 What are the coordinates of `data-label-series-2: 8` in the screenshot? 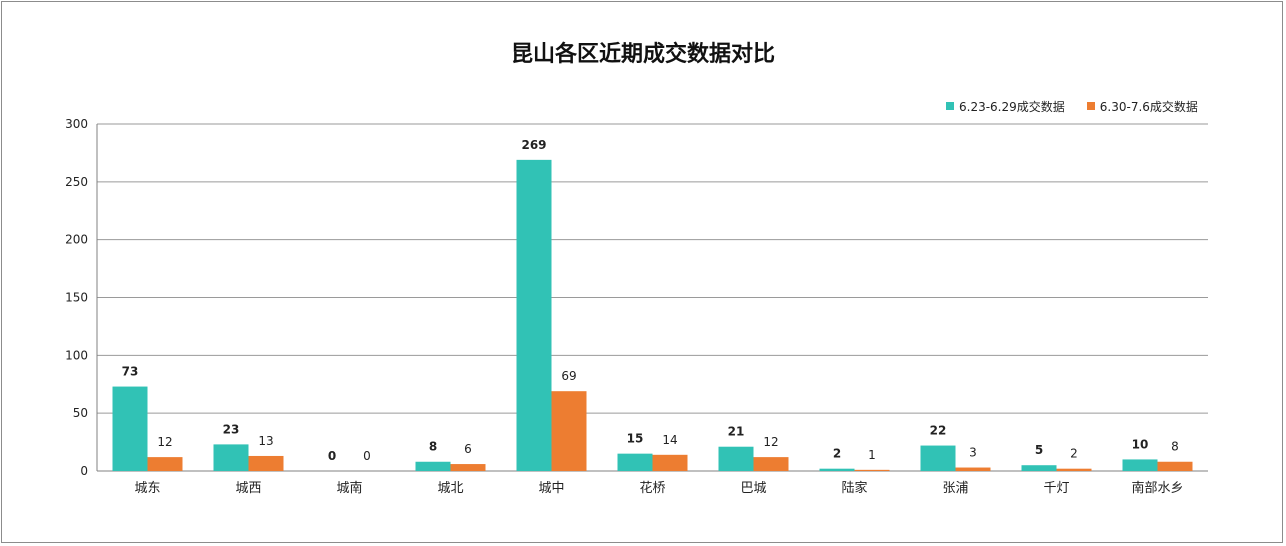 It's located at (1175, 447).